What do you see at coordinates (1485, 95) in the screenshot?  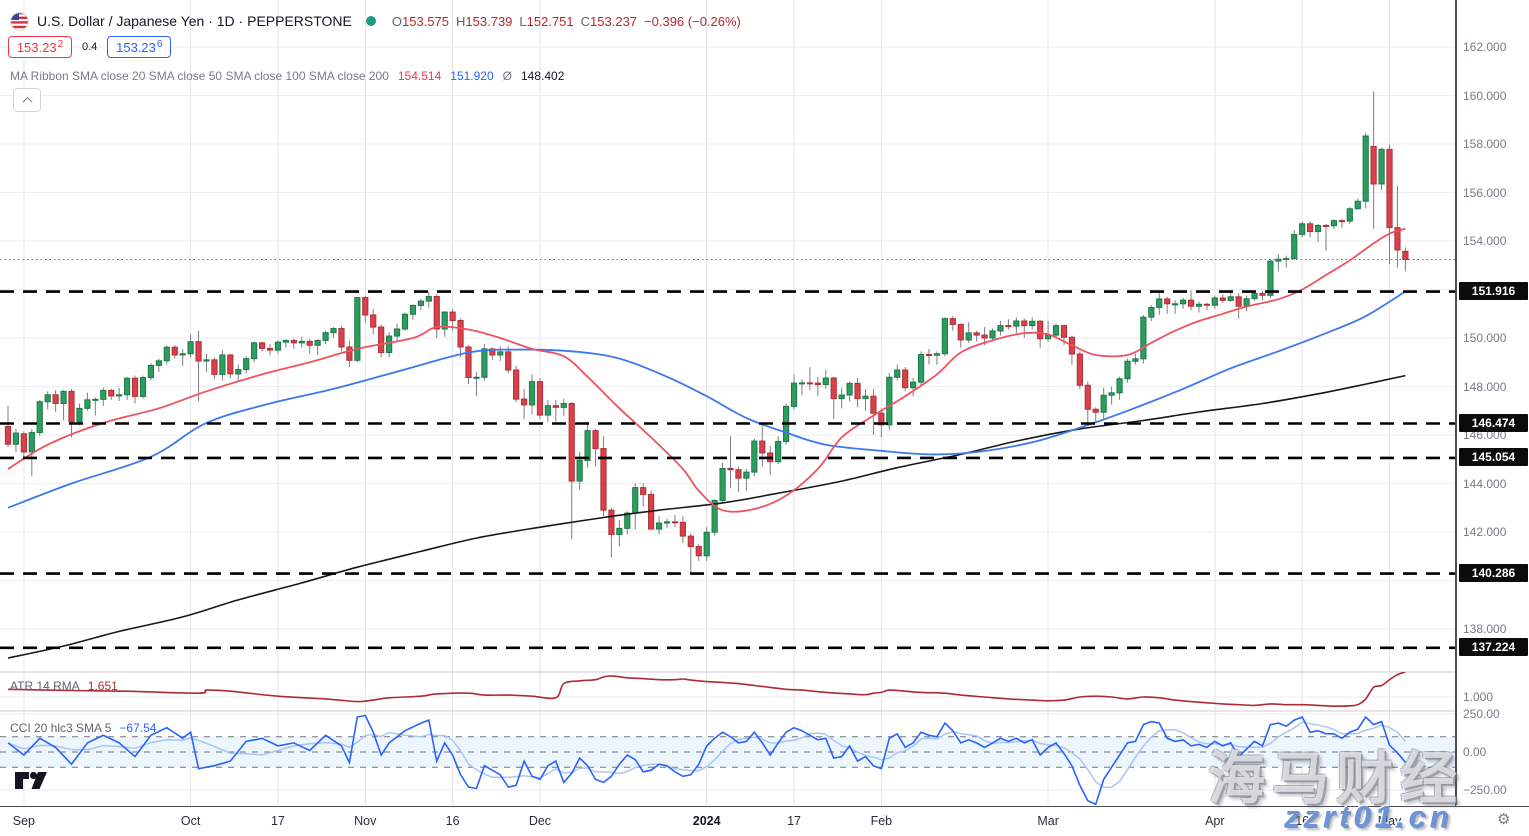 I see `price-tick-label: 160.000` at bounding box center [1485, 95].